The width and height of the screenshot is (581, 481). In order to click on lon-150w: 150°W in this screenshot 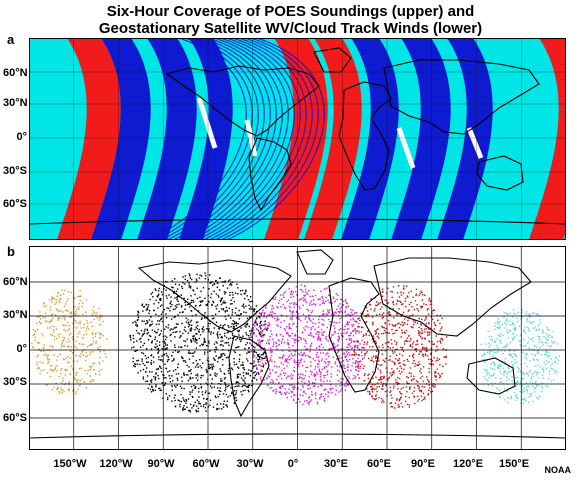, I will do `click(70, 464)`.